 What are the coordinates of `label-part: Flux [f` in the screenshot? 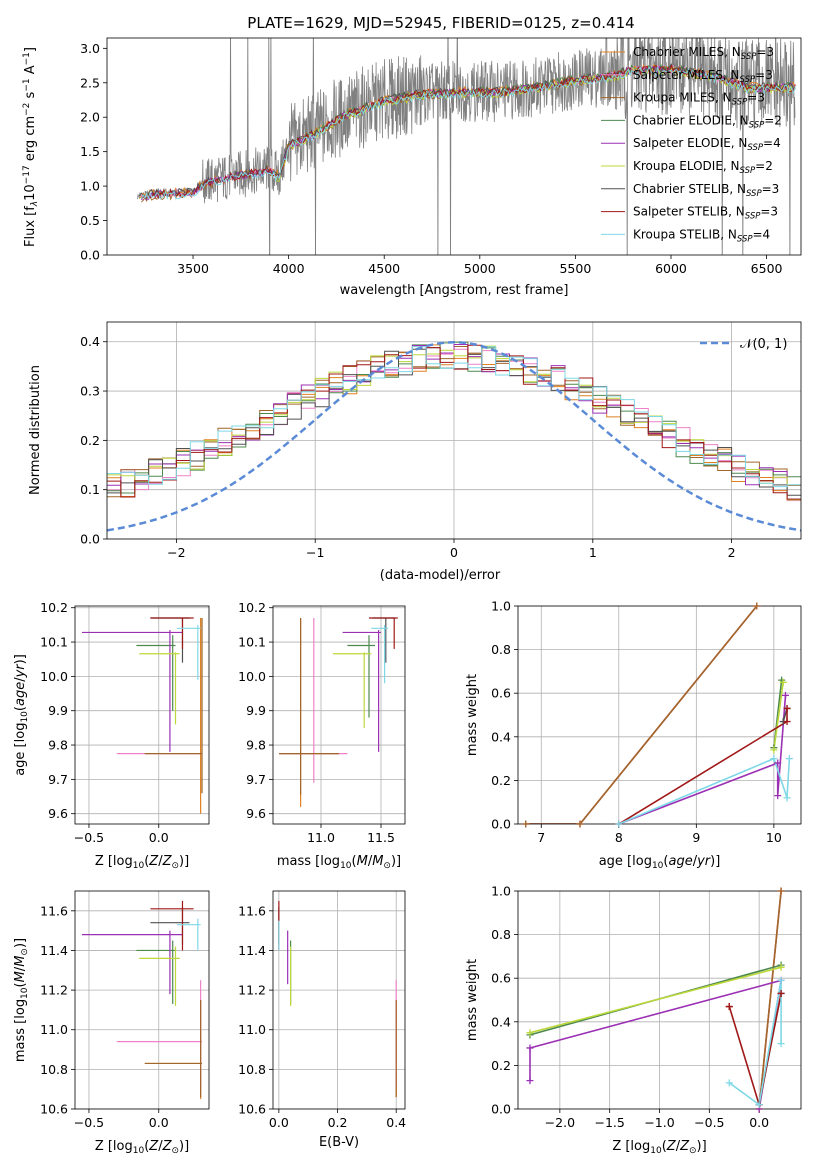 It's located at (30, 226).